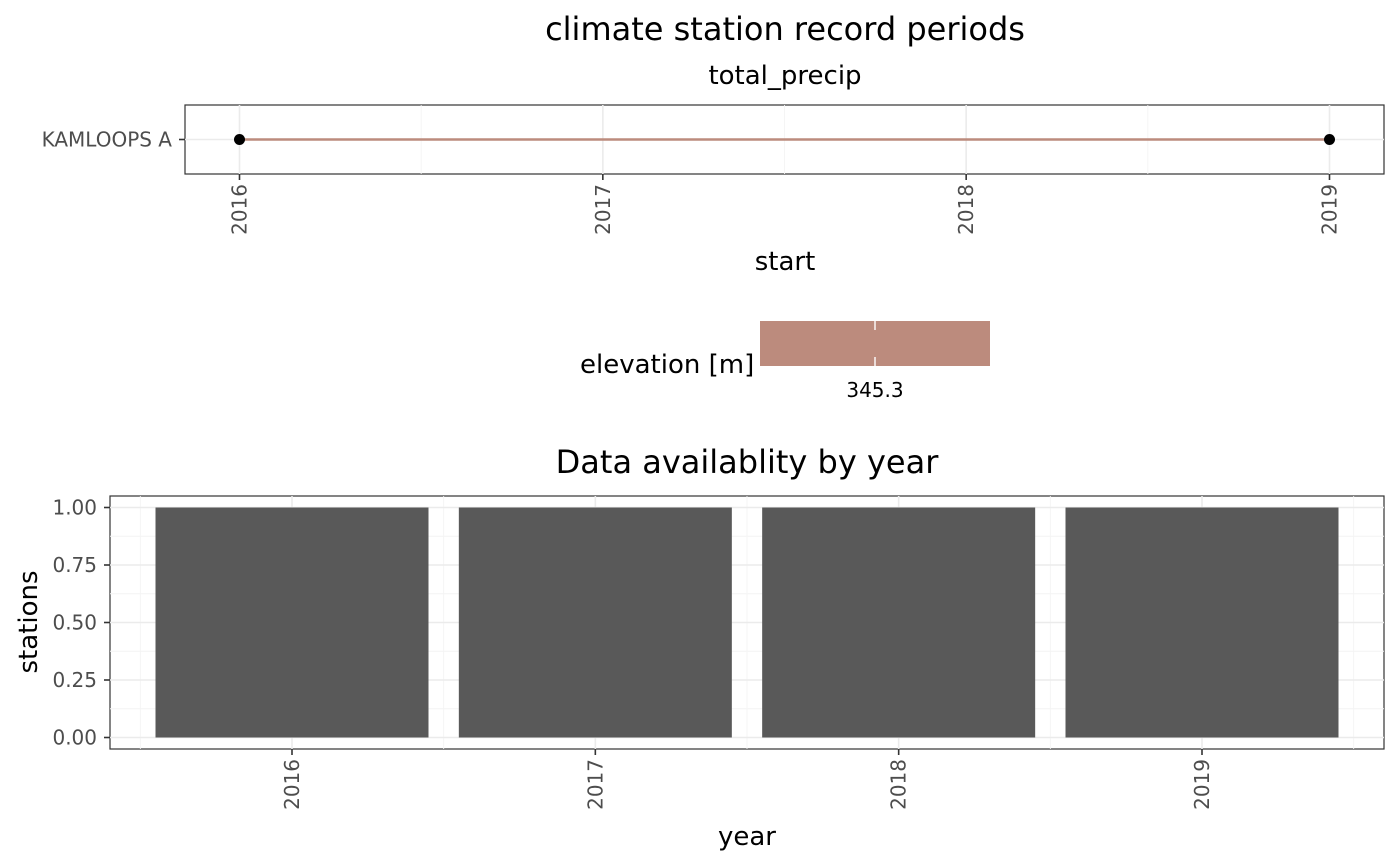  I want to click on y-axis-title: stations, so click(29, 621).